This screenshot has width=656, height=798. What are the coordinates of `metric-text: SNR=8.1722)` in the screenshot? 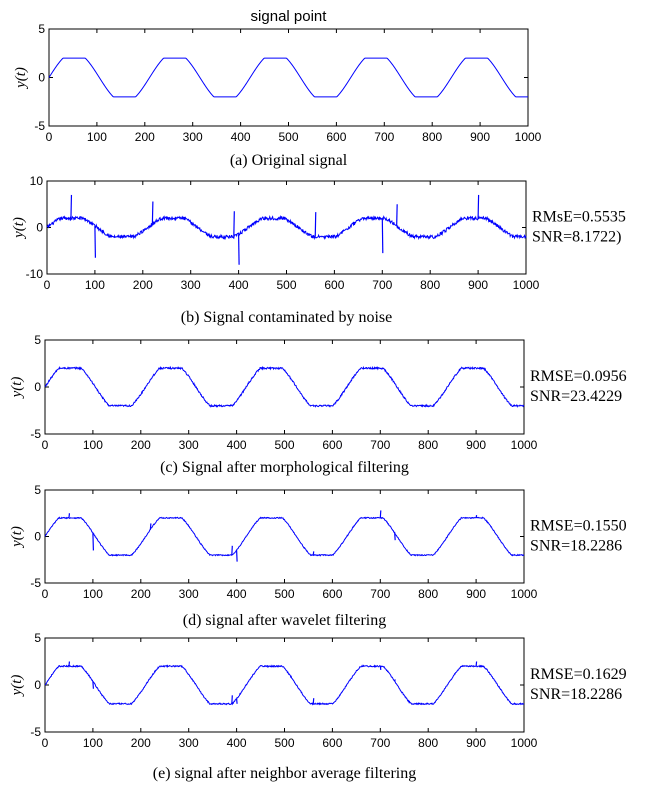 It's located at (576, 237).